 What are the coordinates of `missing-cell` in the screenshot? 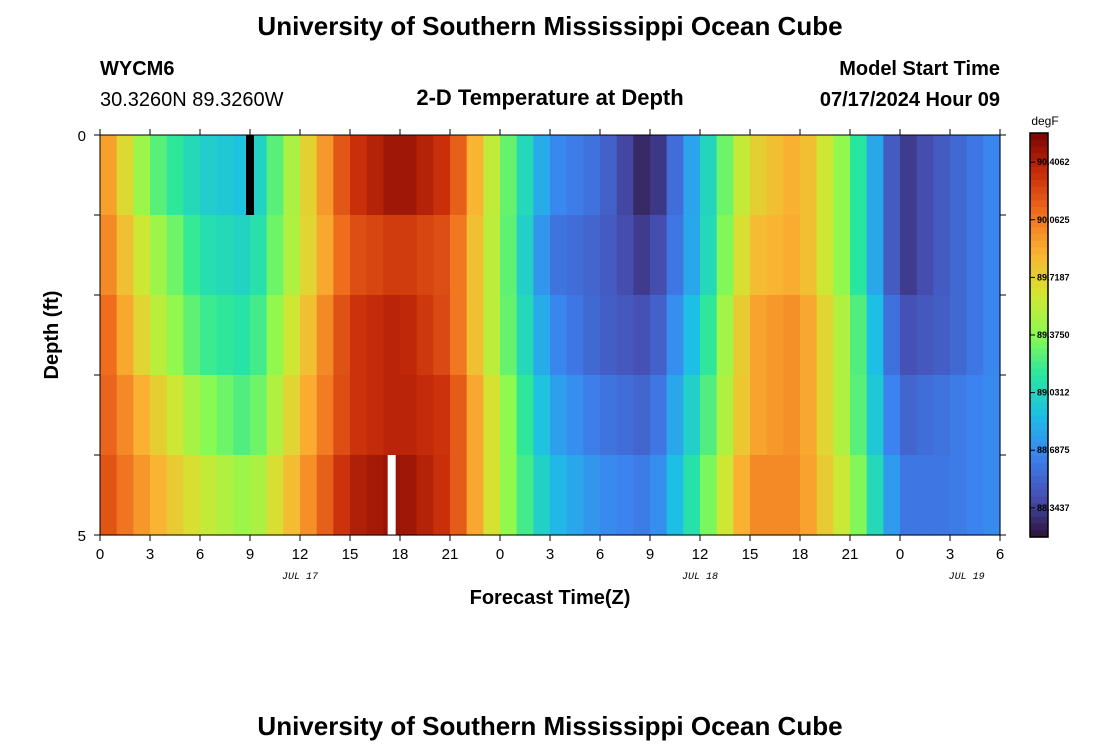 It's located at (391, 495).